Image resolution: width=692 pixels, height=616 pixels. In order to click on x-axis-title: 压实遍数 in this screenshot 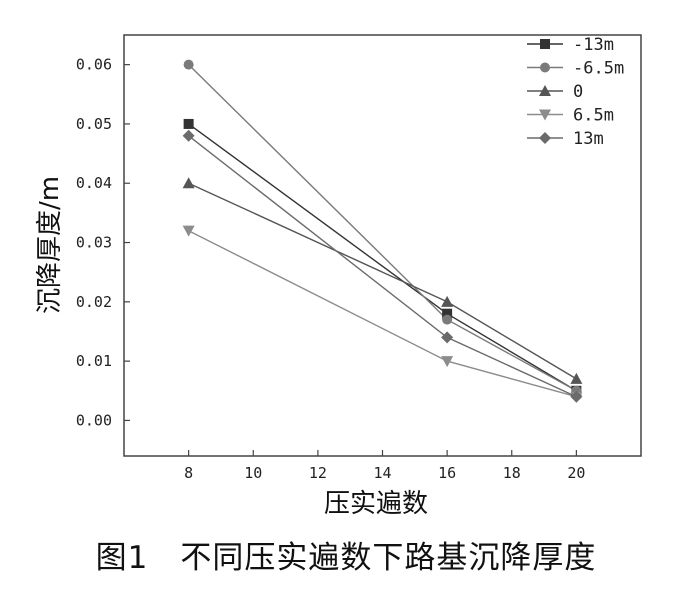, I will do `click(376, 504)`.